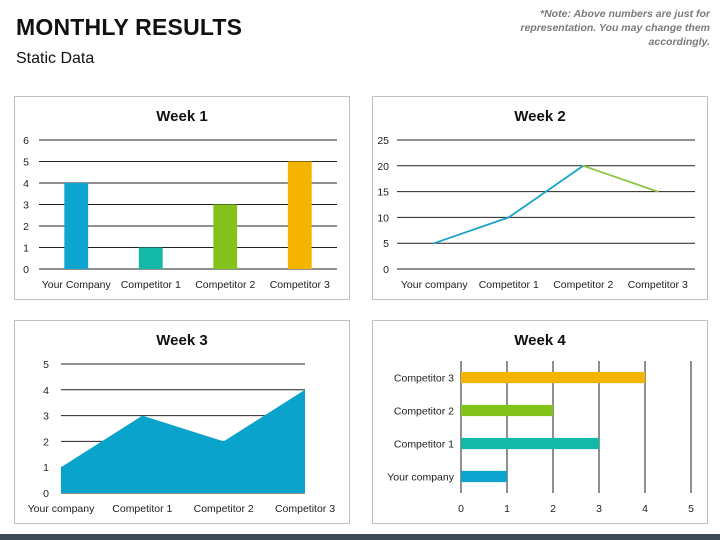 This screenshot has width=720, height=540. I want to click on chart-title: Week 3, so click(181, 340).